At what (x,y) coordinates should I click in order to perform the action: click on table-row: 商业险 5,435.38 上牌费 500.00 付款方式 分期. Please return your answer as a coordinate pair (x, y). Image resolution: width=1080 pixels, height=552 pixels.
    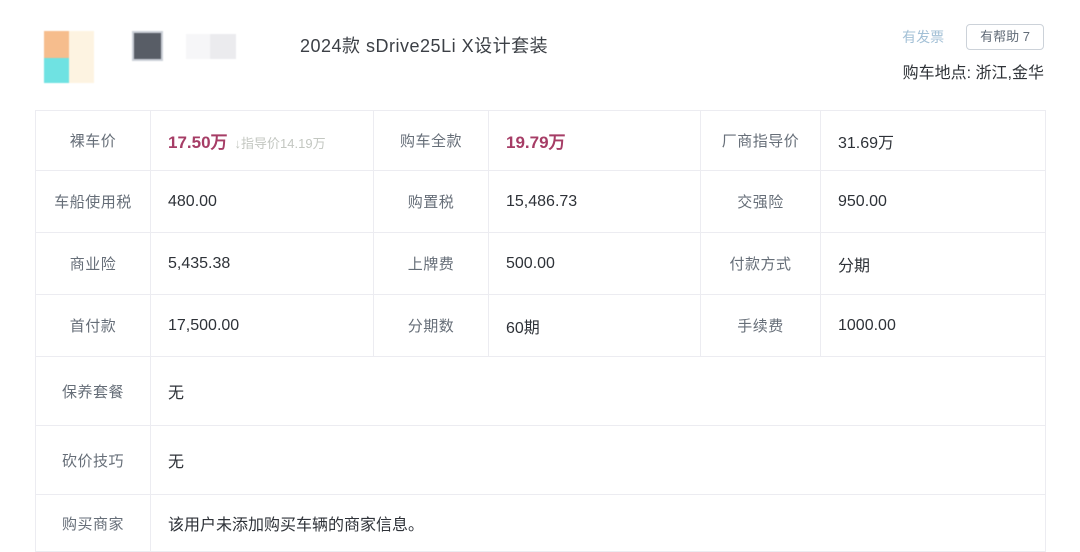
    Looking at the image, I should click on (540, 263).